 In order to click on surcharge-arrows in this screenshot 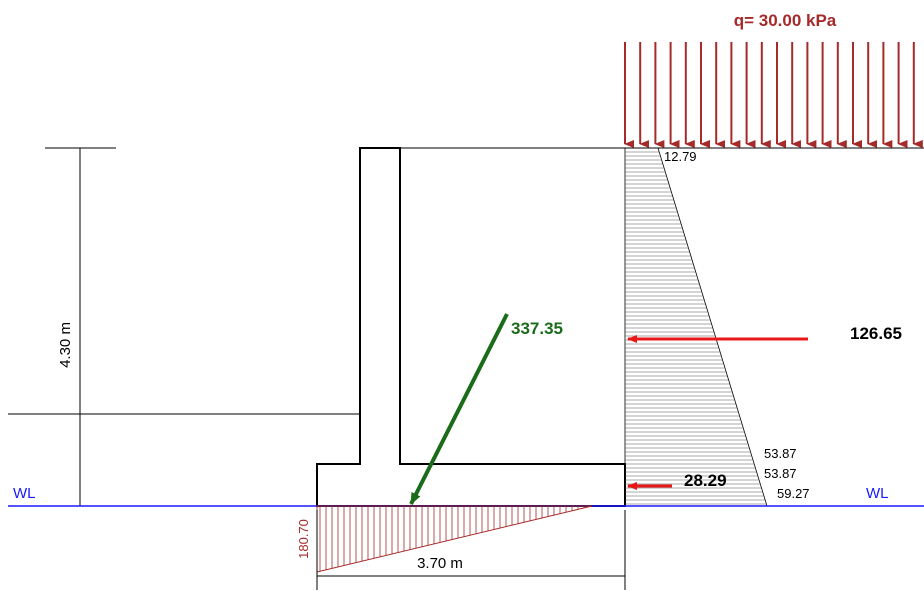, I will do `click(773, 95)`.